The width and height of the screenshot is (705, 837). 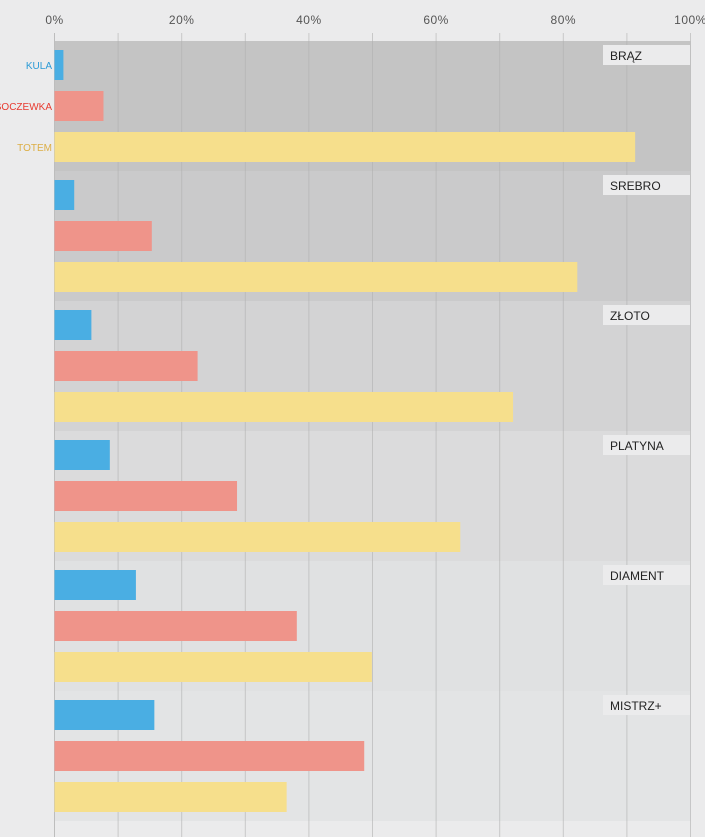 What do you see at coordinates (689, 20) in the screenshot?
I see `x-tick-label: 100%` at bounding box center [689, 20].